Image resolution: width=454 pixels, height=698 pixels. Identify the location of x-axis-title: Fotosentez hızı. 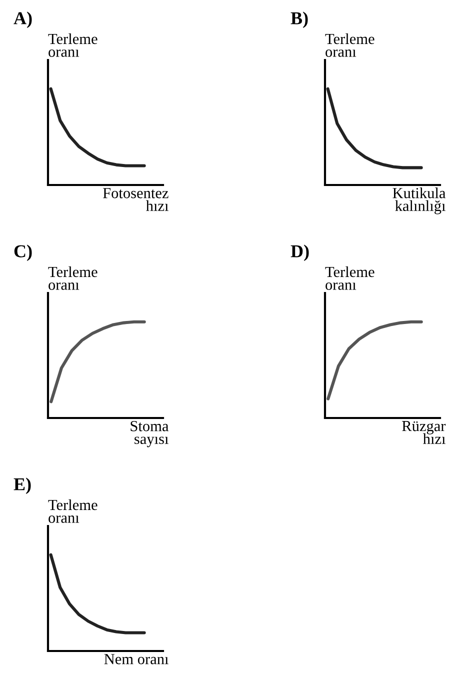
(135, 199).